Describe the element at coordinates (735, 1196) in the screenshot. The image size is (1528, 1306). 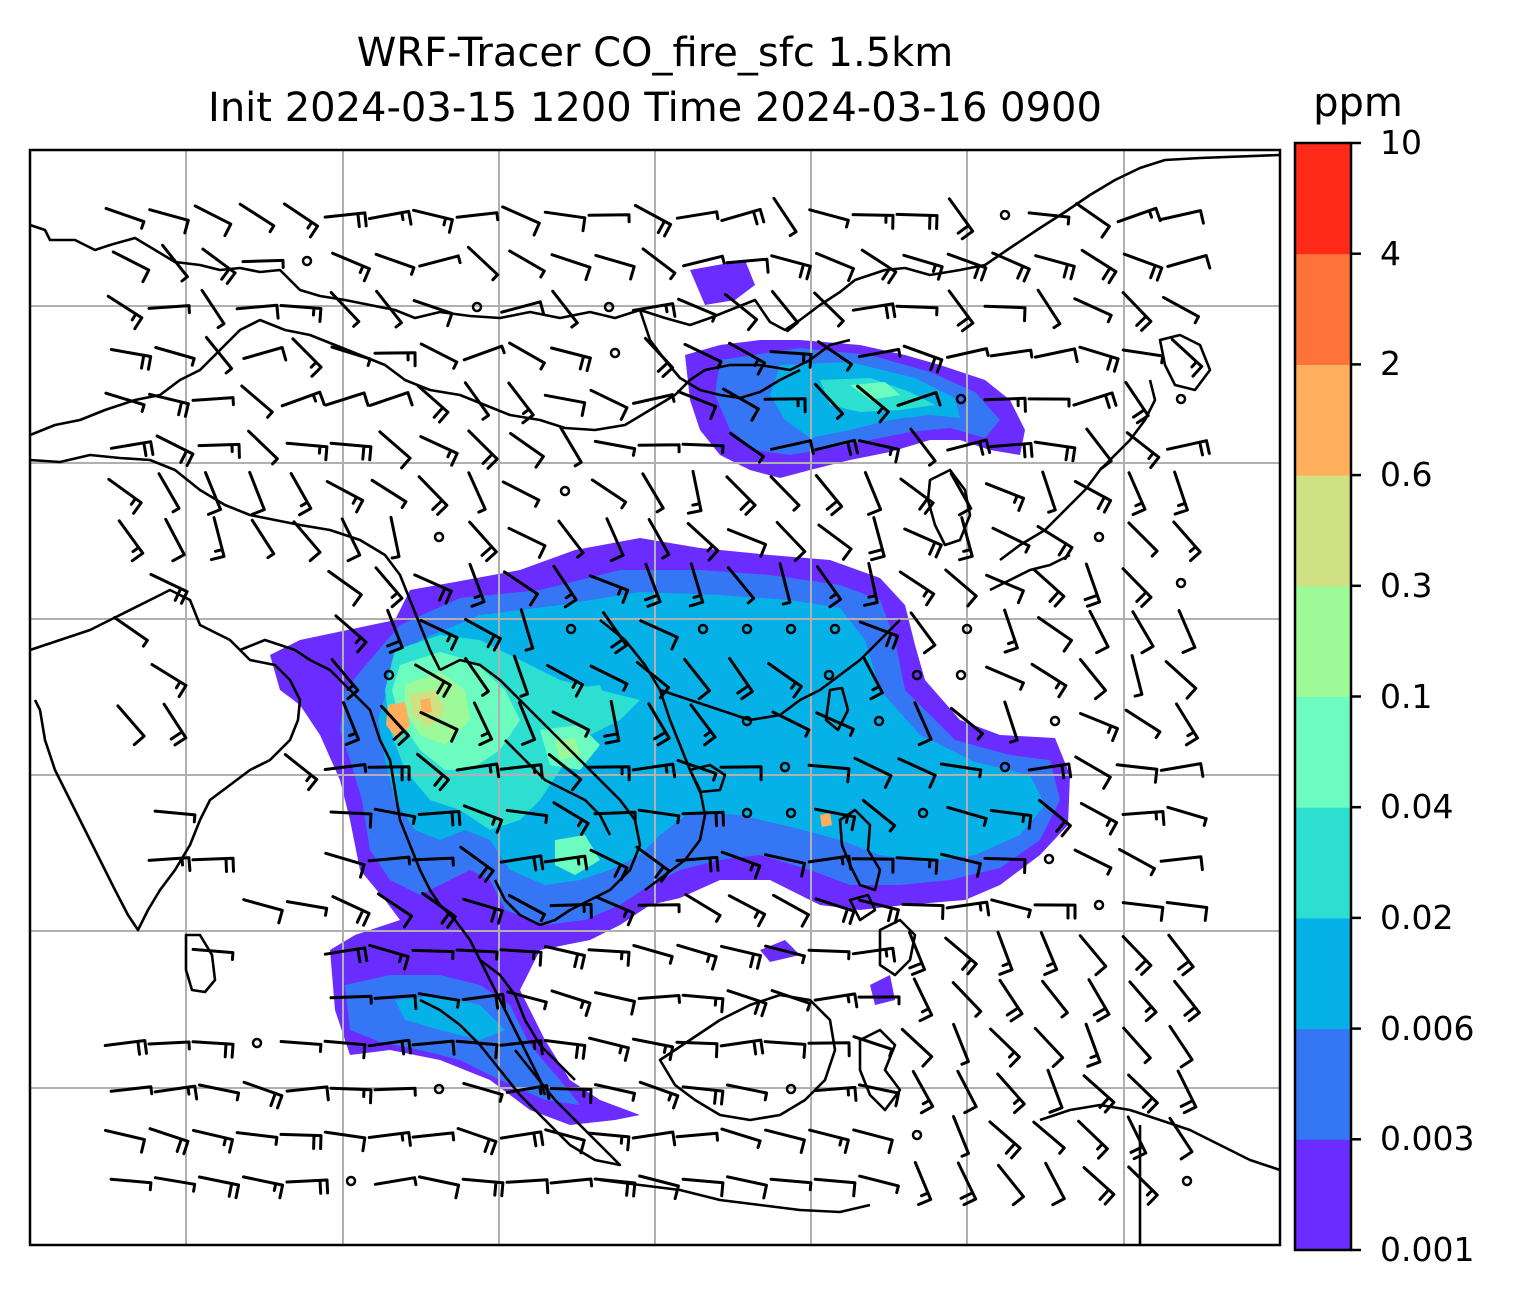
I see `coastline-java` at that location.